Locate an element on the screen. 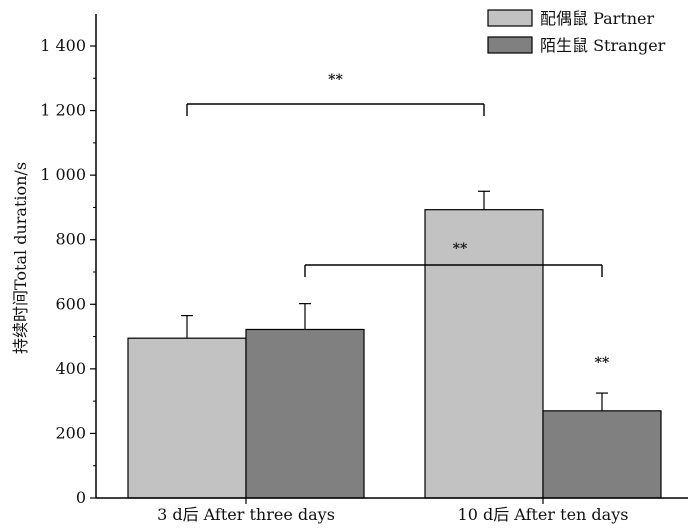 This screenshot has height=530, width=700. y-axis-label: 持续时间Total duration/s is located at coordinates (20, 258).